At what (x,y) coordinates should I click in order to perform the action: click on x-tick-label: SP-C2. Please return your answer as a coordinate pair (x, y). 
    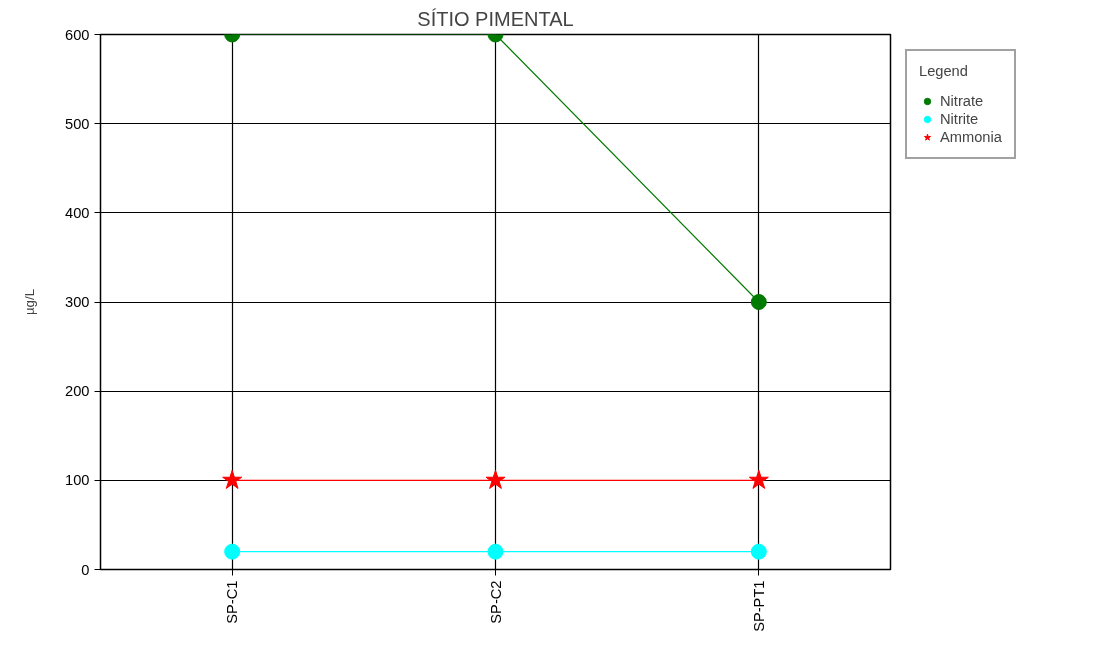
    Looking at the image, I should click on (495, 602).